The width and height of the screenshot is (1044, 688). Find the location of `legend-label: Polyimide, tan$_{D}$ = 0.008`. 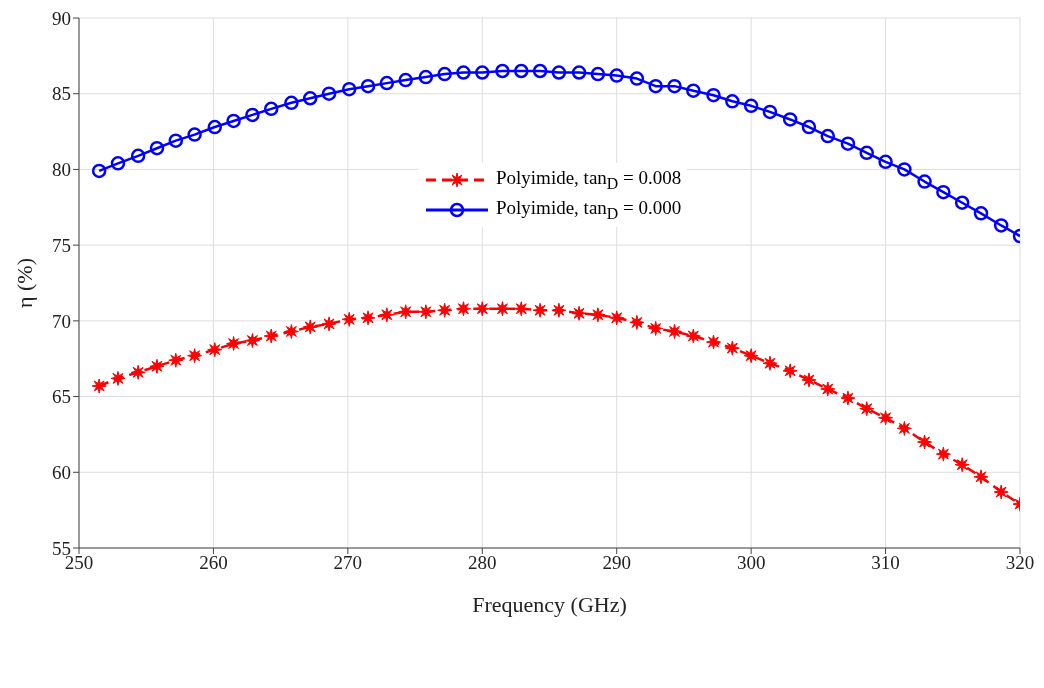

legend-label: Polyimide, tan$_{D}$ = 0.008 is located at coordinates (589, 180).